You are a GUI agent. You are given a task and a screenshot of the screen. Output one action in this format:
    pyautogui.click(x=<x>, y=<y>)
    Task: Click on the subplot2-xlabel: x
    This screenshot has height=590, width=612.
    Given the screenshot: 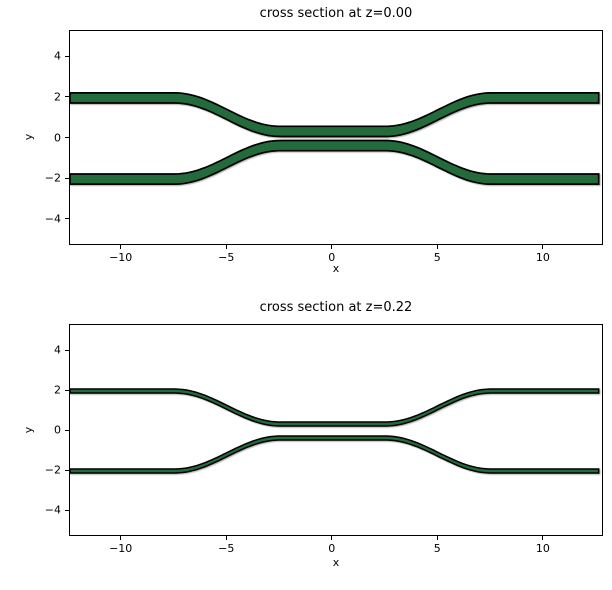 What is the action you would take?
    pyautogui.click(x=336, y=562)
    